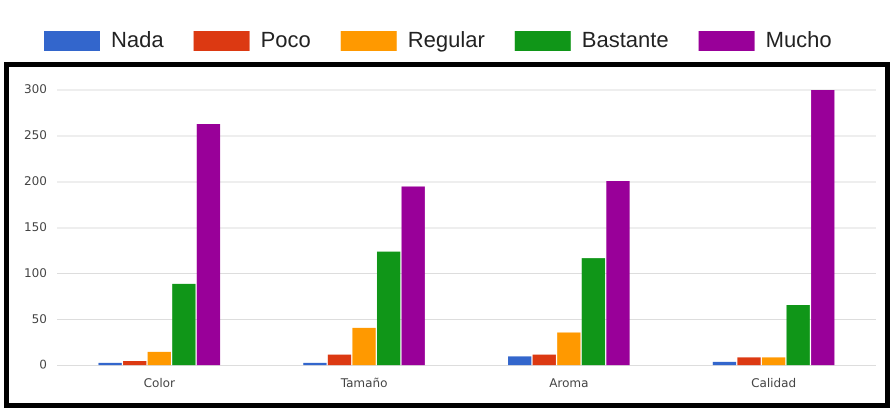 The image size is (890, 408). Describe the element at coordinates (285, 39) in the screenshot. I see `legend-label: Poco` at that location.